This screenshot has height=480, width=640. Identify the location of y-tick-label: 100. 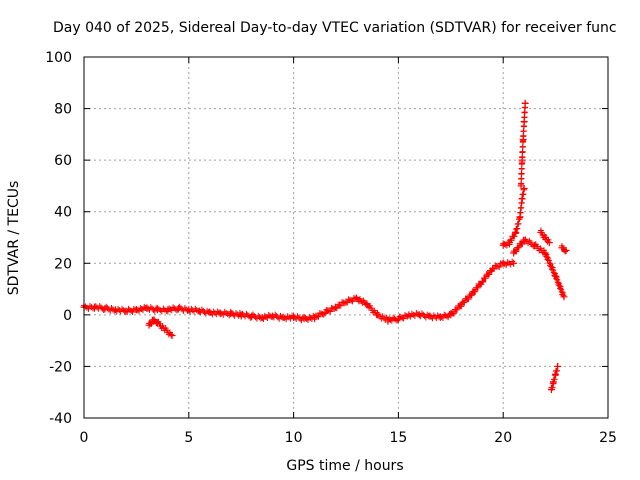
(58, 58).